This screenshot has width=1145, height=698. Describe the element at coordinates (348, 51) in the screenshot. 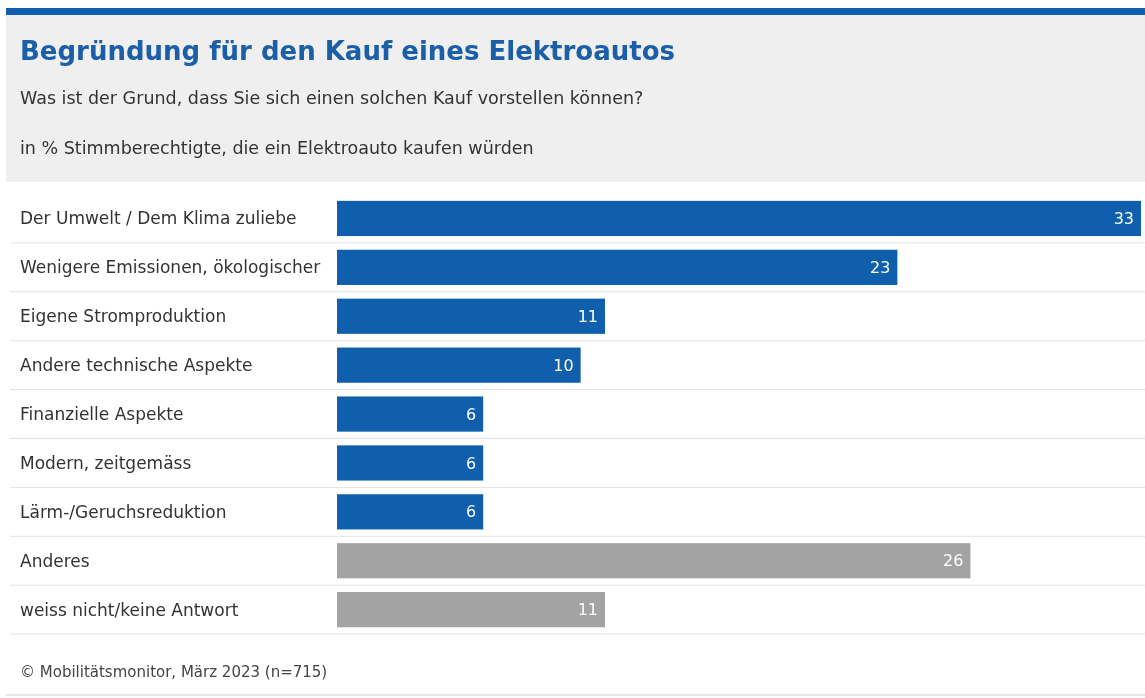

I see `chart-title: Begründung für den Kauf eines Elektroautos` at that location.